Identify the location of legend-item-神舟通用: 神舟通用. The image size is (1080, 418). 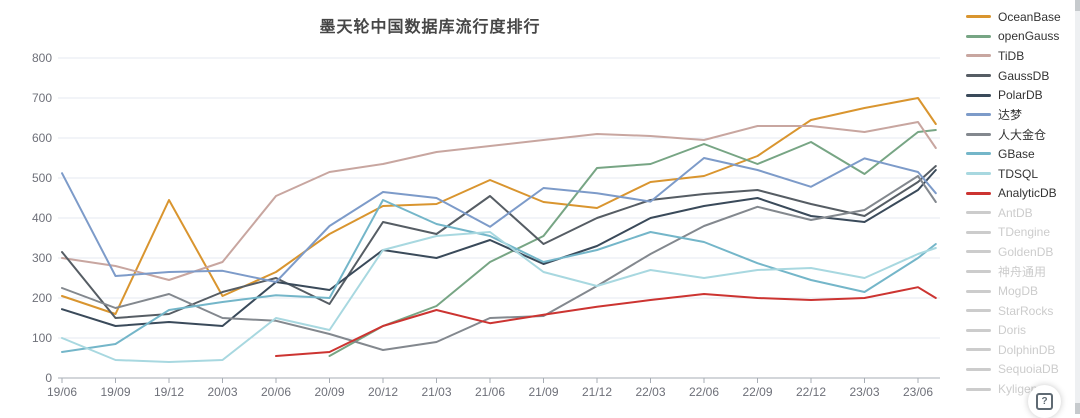
(1022, 272).